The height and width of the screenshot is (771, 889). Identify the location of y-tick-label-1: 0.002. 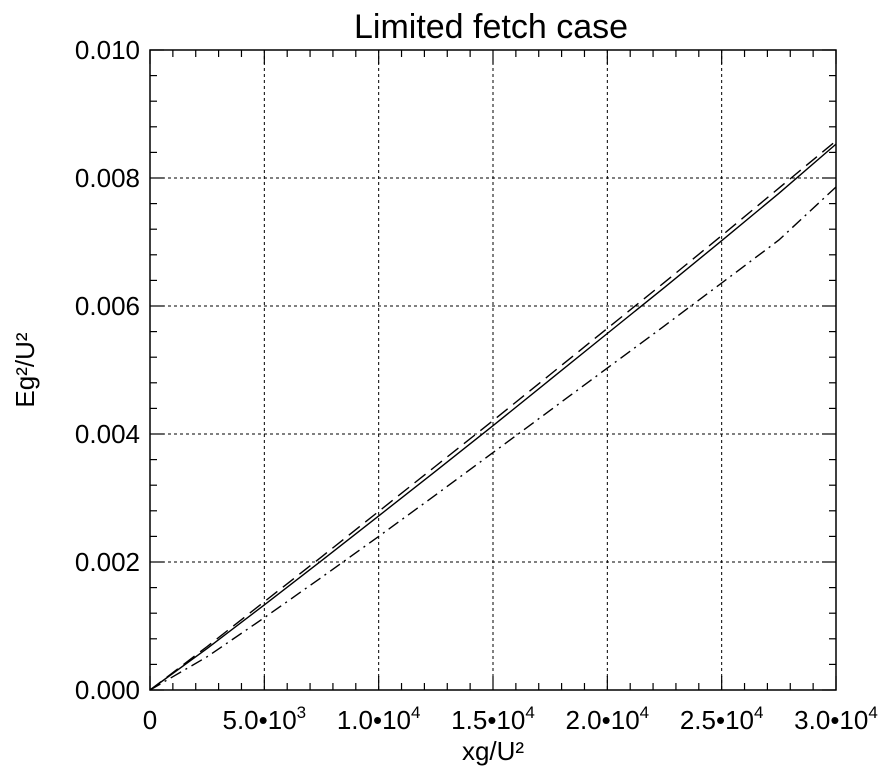
(107, 562).